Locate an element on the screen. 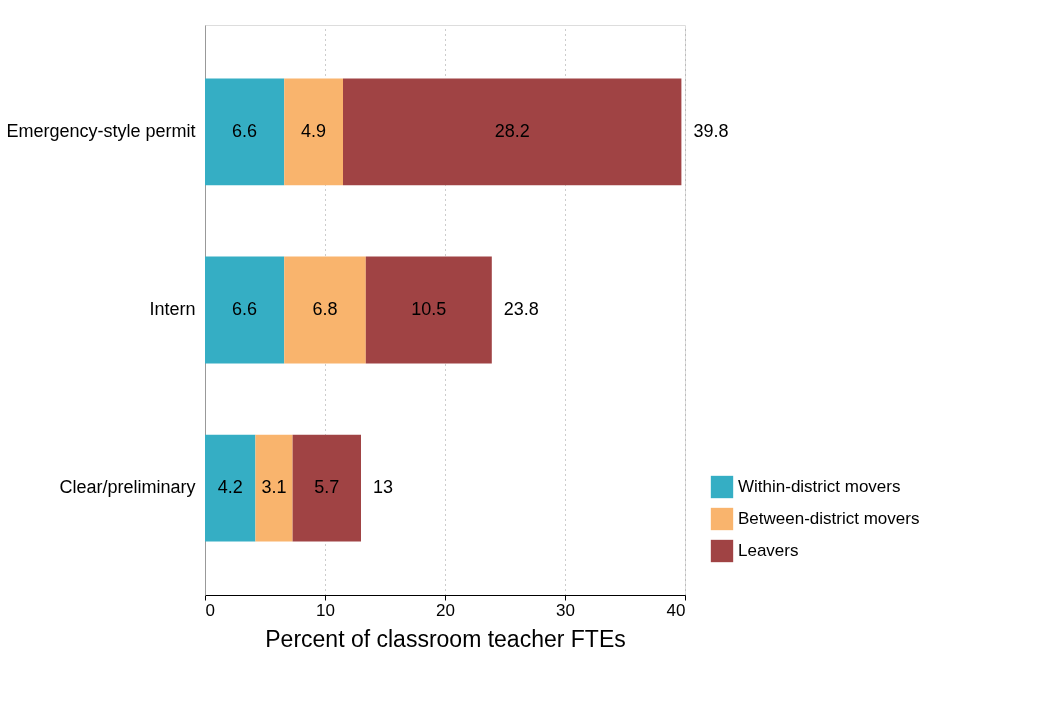 The height and width of the screenshot is (709, 1056). data-label: 5.7 is located at coordinates (327, 487).